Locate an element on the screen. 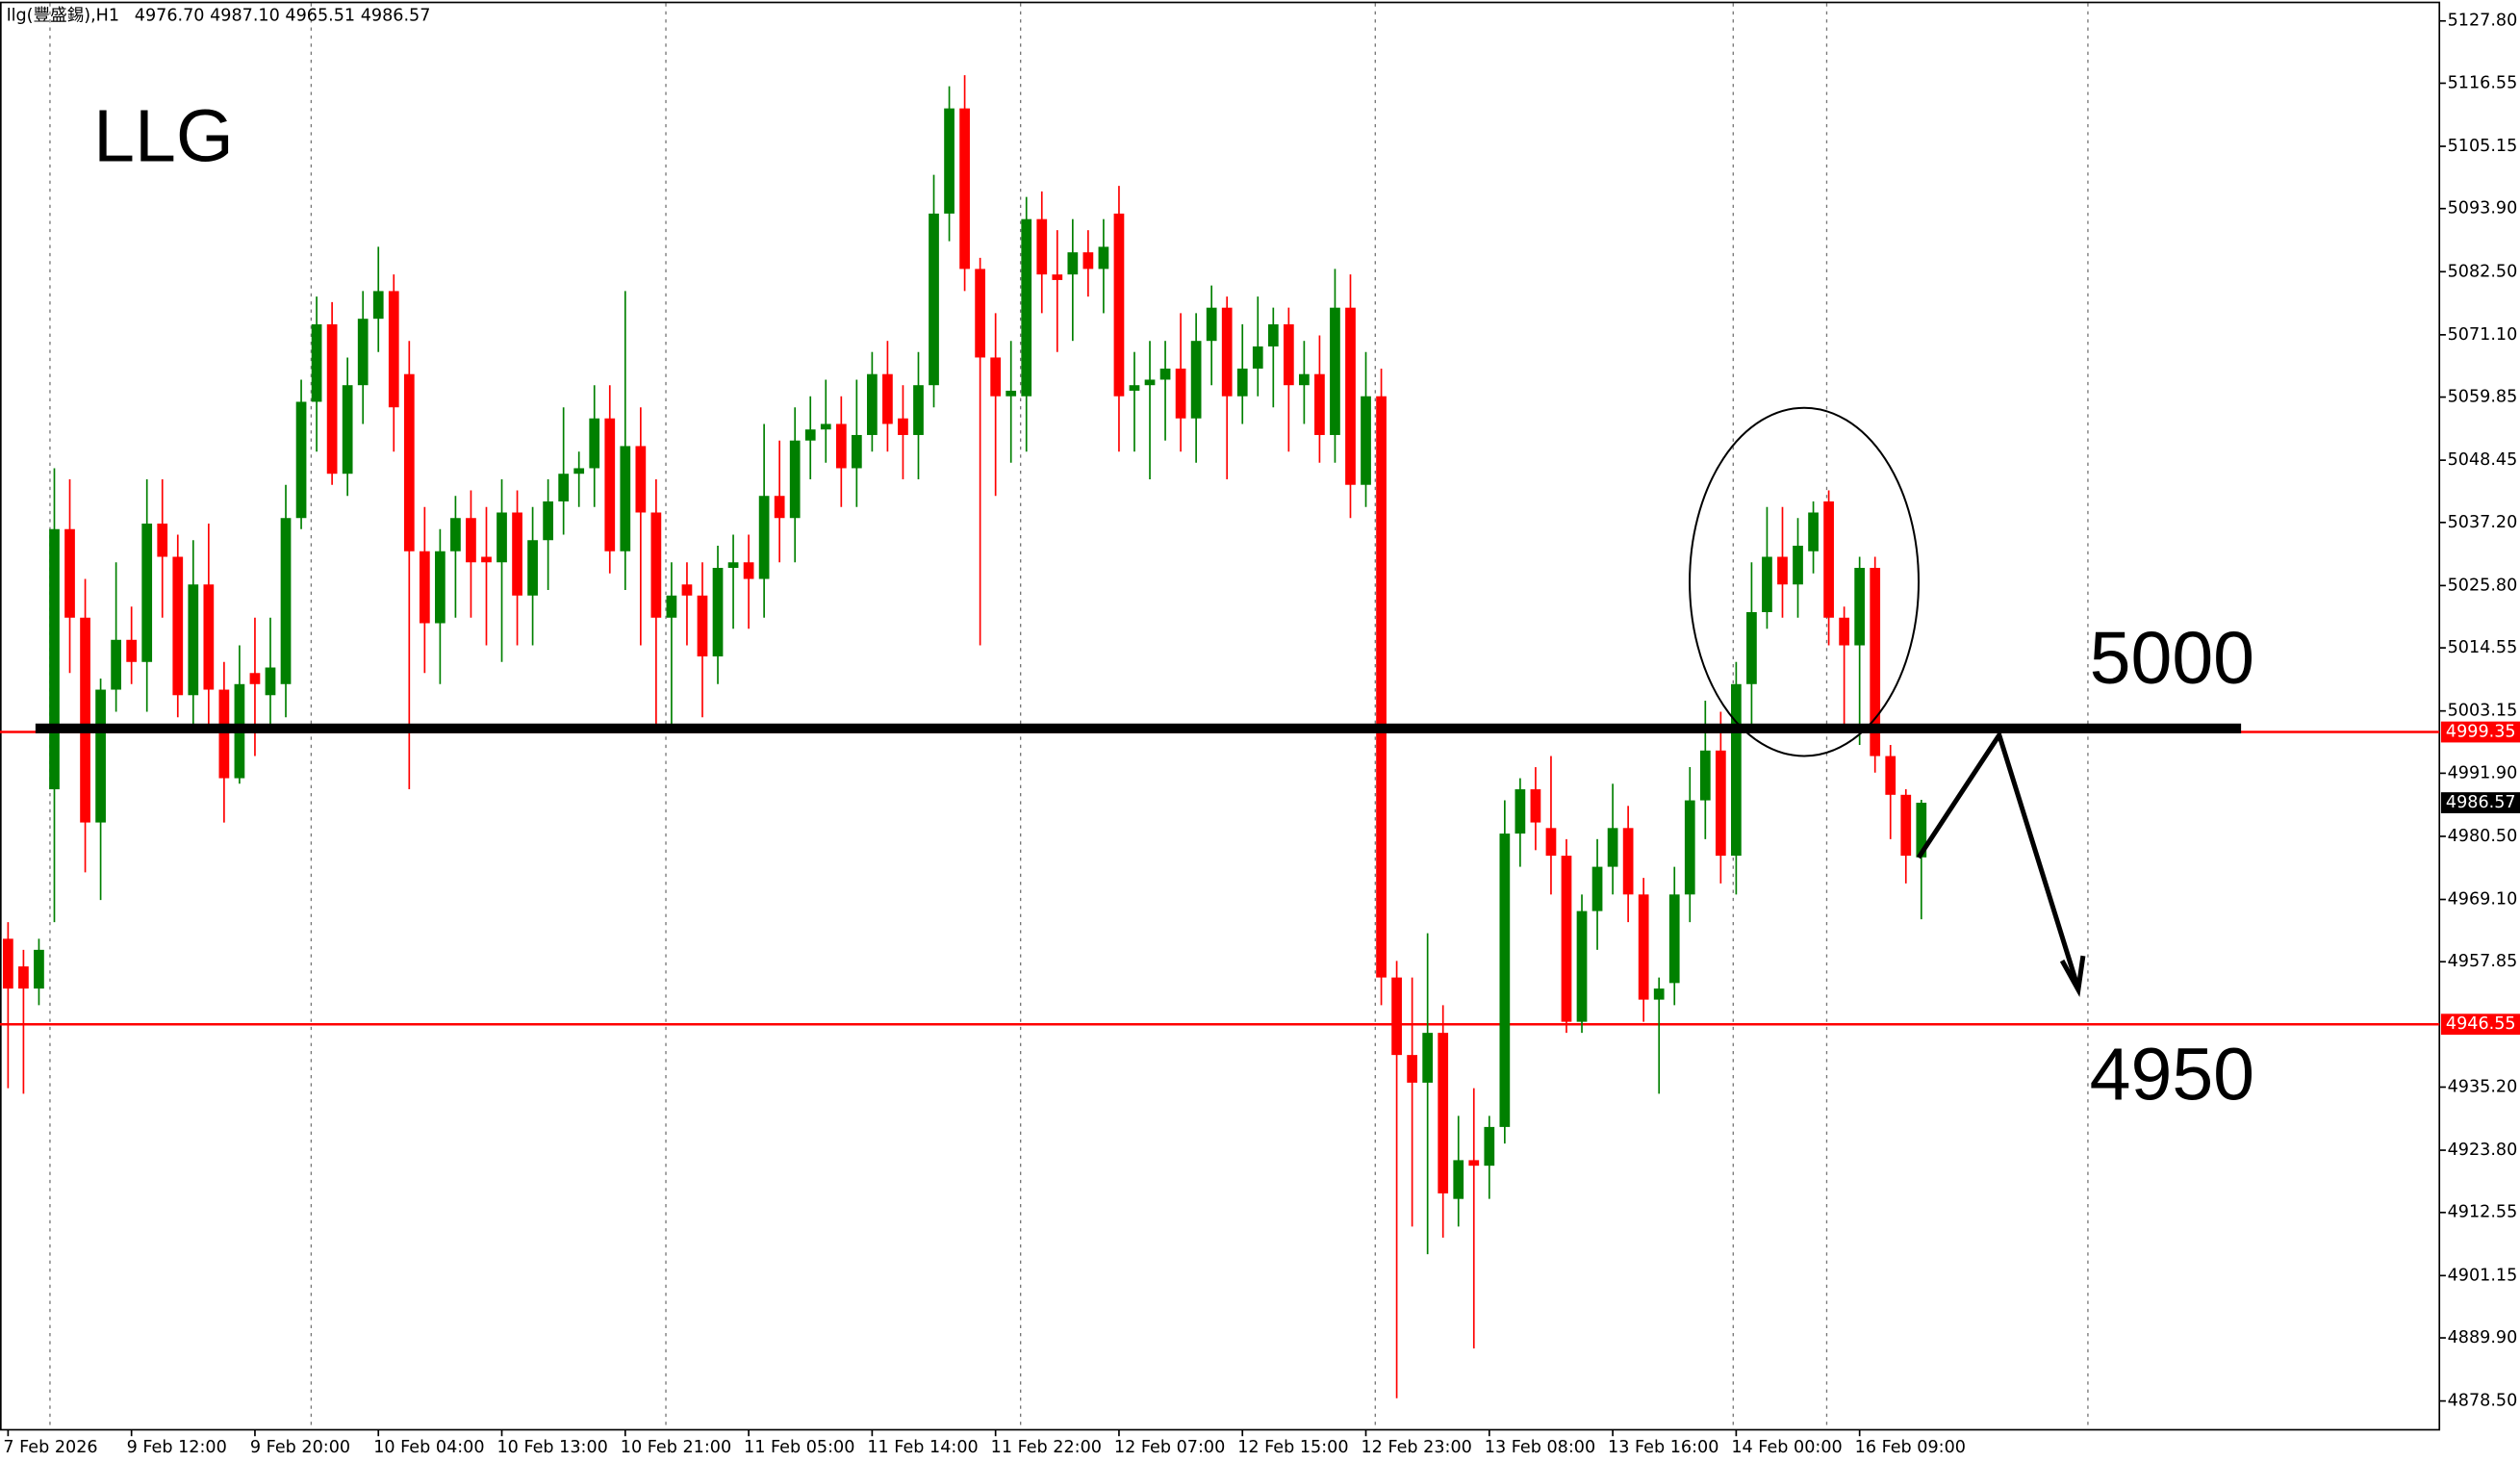 This screenshot has height=1462, width=2520. header-high: 4987.10 is located at coordinates (245, 16).